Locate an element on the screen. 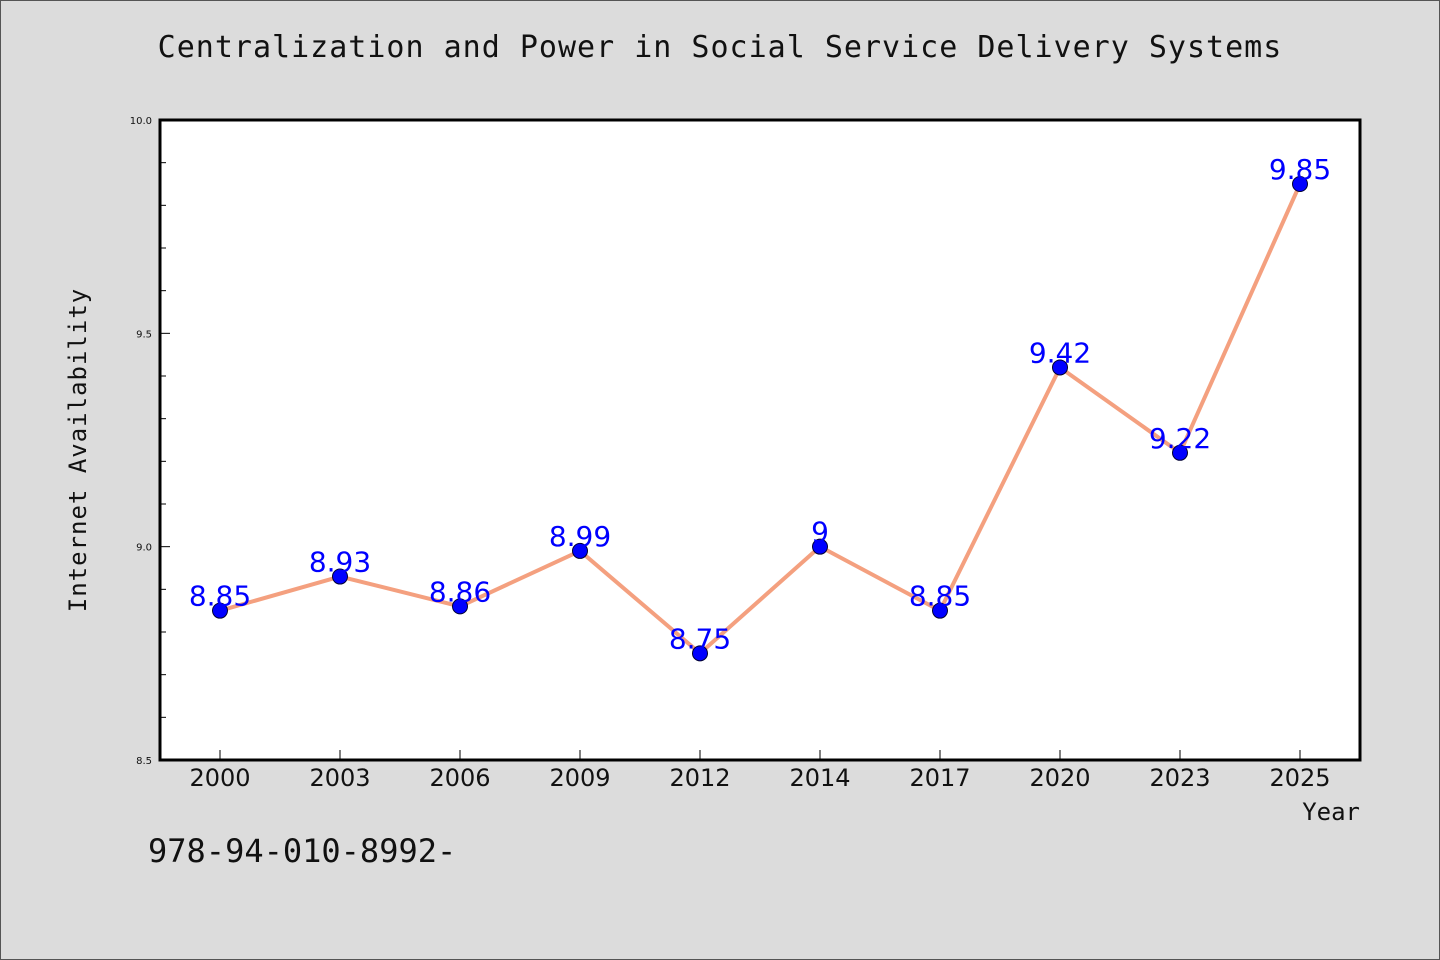  footer-code: 978-94-010-8992- is located at coordinates (302, 851).